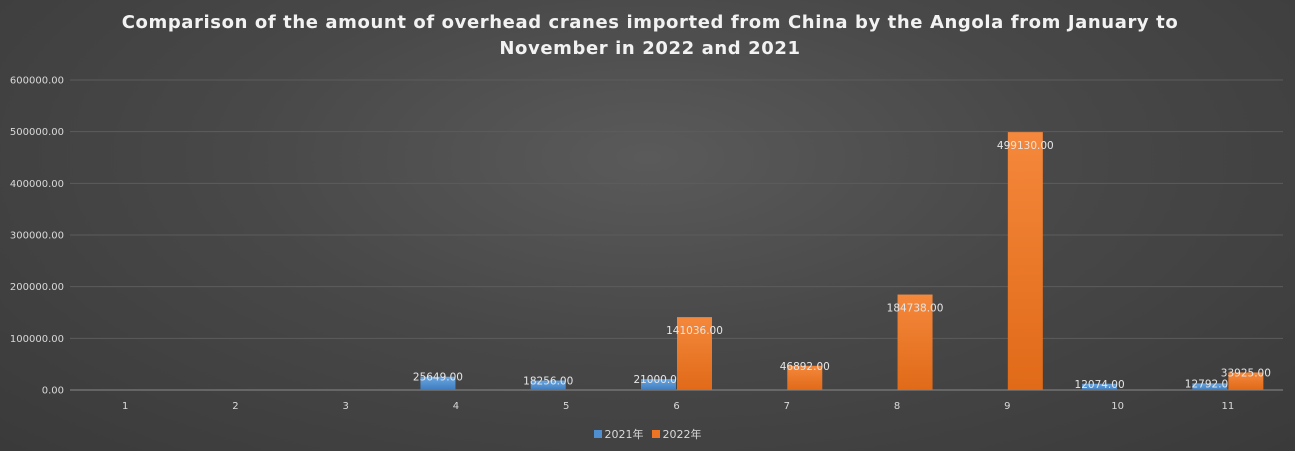  I want to click on x-tick-label: 3, so click(345, 406).